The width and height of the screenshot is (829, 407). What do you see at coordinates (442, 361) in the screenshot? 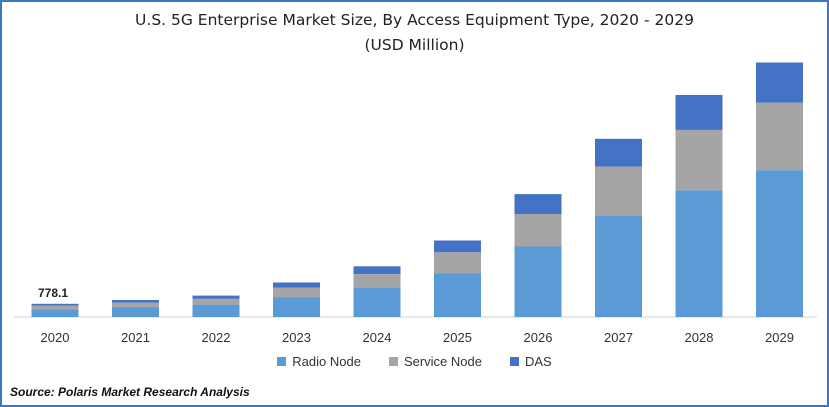
I see `legend-label-service-node: Service Node` at bounding box center [442, 361].